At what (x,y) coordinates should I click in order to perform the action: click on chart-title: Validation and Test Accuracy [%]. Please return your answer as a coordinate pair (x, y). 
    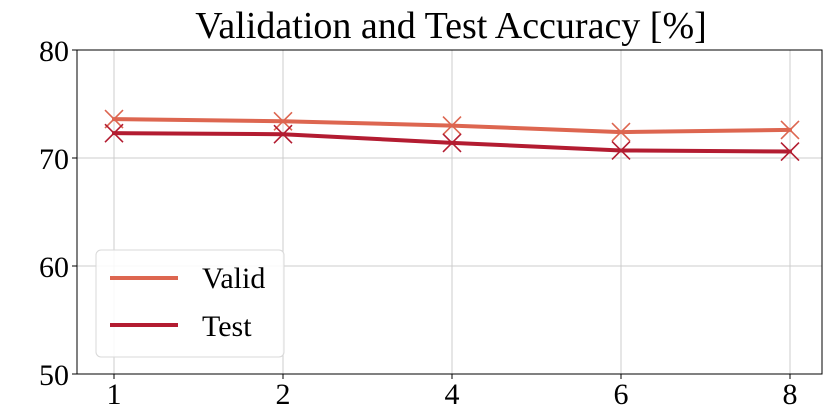
    Looking at the image, I should click on (451, 26).